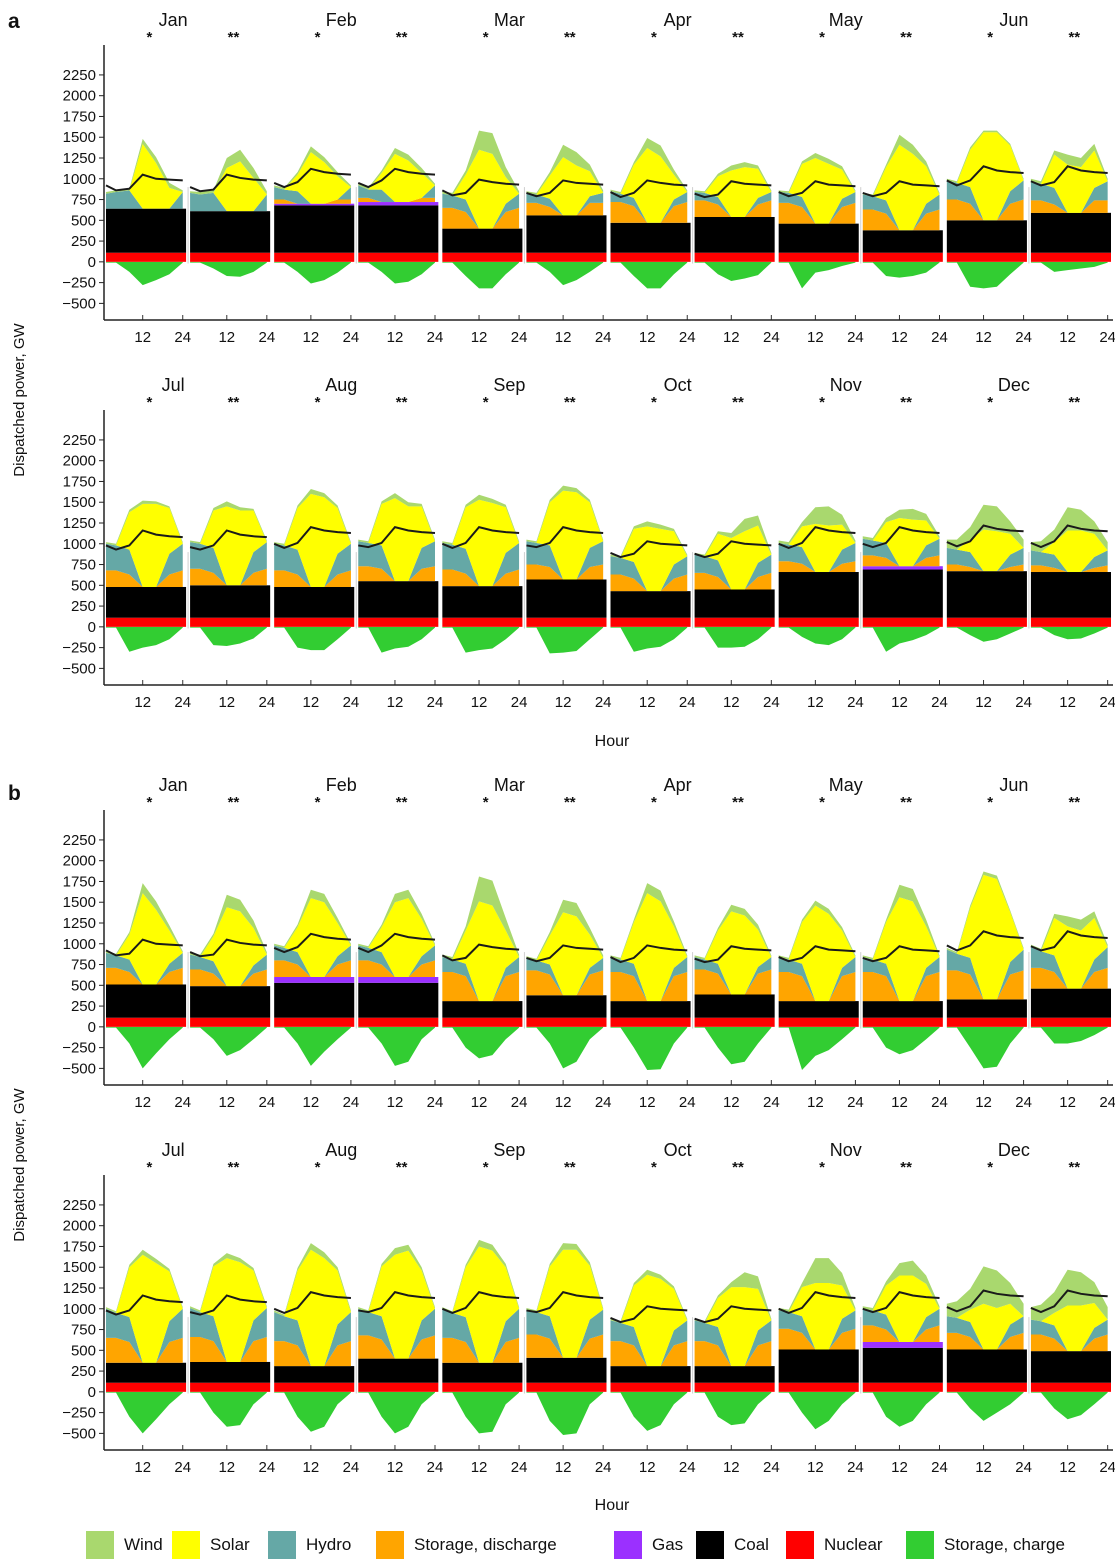 This screenshot has height=1564, width=1115. I want to click on segment-apr-b: ** 12 24, so click(736, 952).